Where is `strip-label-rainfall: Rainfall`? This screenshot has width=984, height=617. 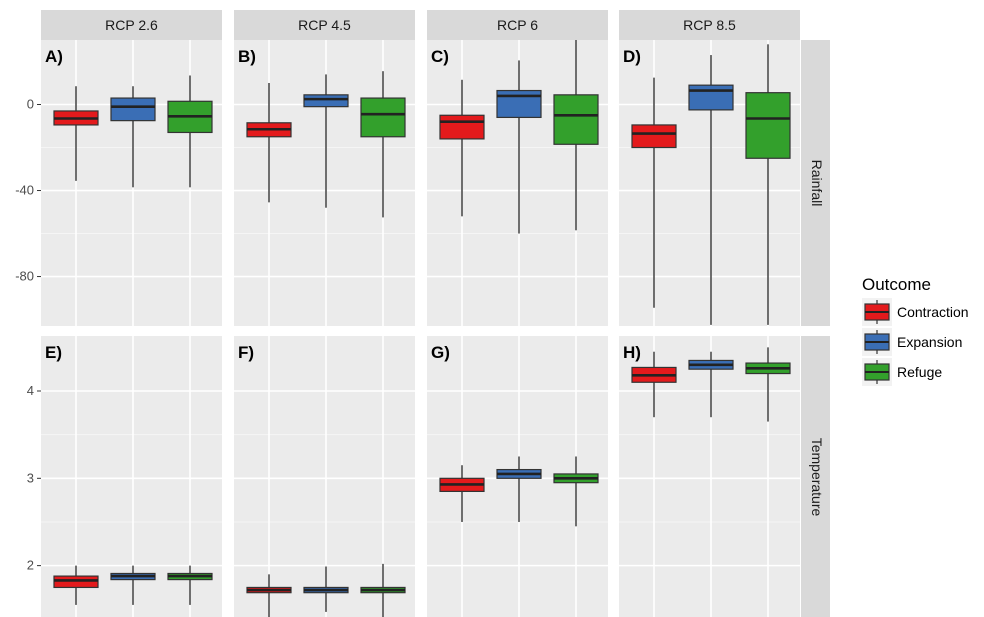 strip-label-rainfall: Rainfall is located at coordinates (817, 183).